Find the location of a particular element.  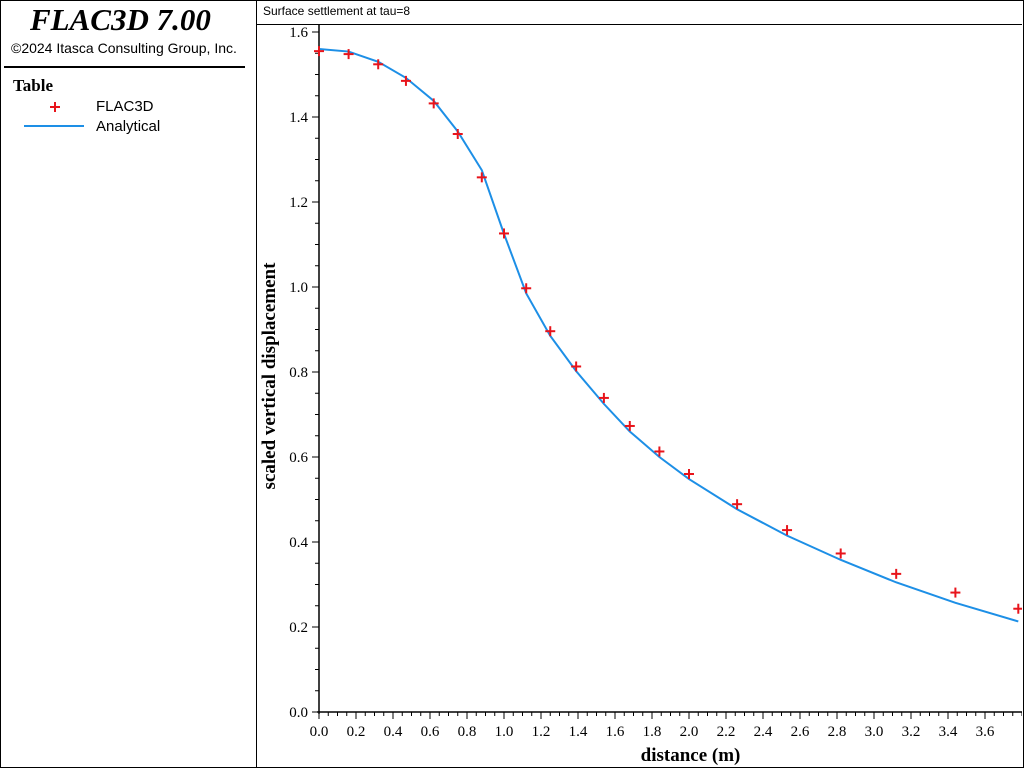

y-tick-label: 0.8 is located at coordinates (298, 373).